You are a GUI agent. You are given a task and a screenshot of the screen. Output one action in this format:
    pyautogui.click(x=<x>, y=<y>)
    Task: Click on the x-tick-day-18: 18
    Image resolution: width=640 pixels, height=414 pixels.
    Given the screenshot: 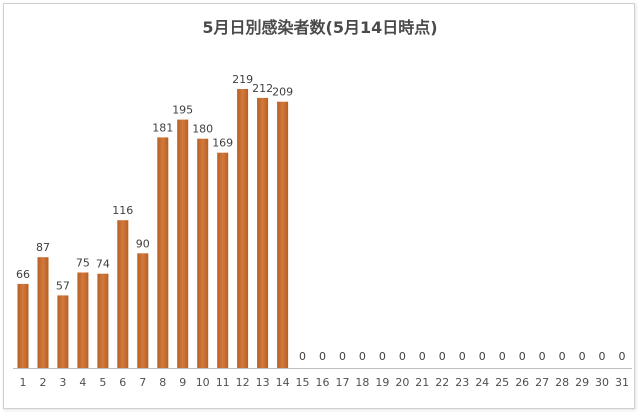 What is the action you would take?
    pyautogui.click(x=362, y=382)
    